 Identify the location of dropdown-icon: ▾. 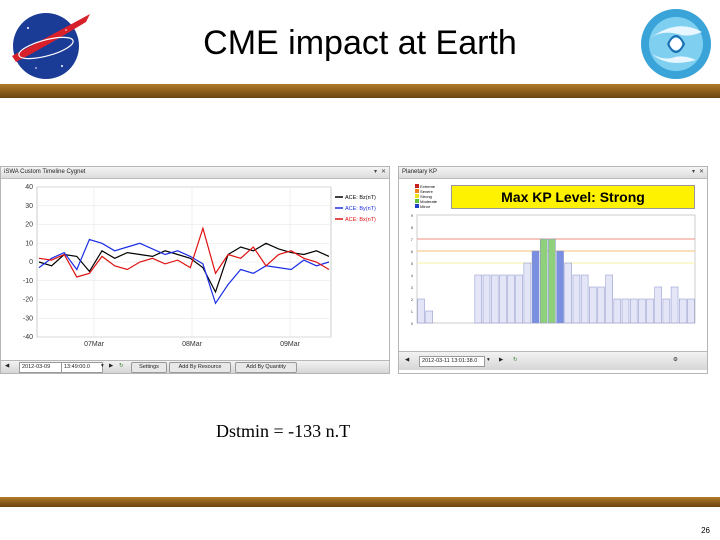
(102, 366).